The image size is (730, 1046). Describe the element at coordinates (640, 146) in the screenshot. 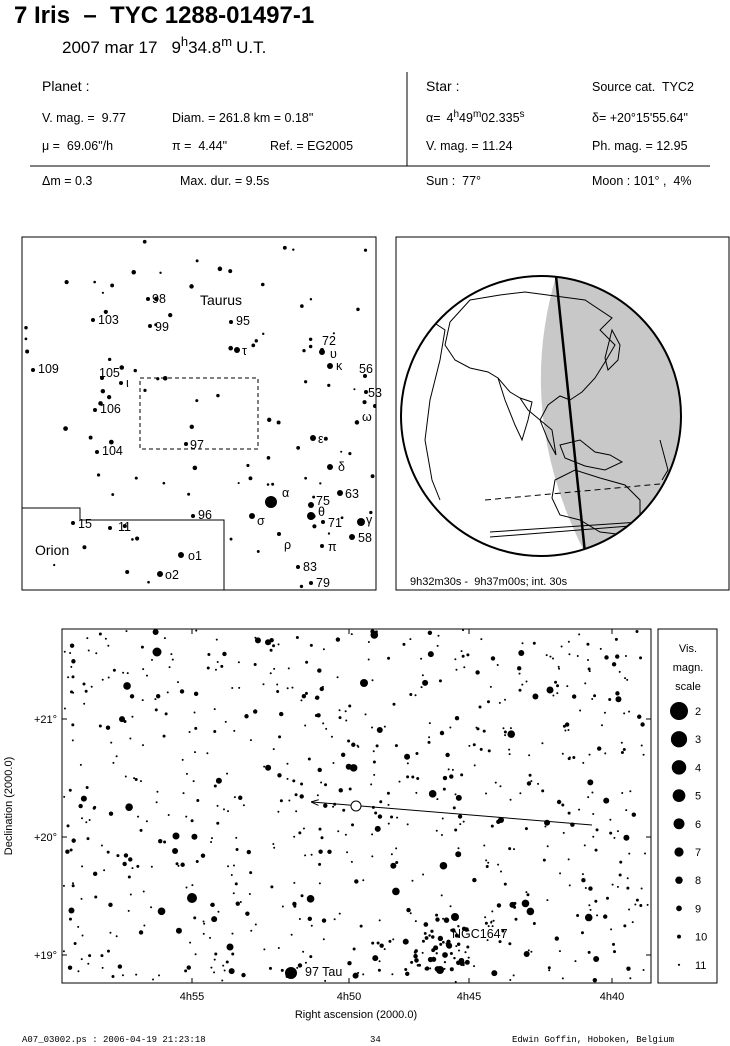

I see `star-phmag: Ph. mag. = 12.95` at that location.